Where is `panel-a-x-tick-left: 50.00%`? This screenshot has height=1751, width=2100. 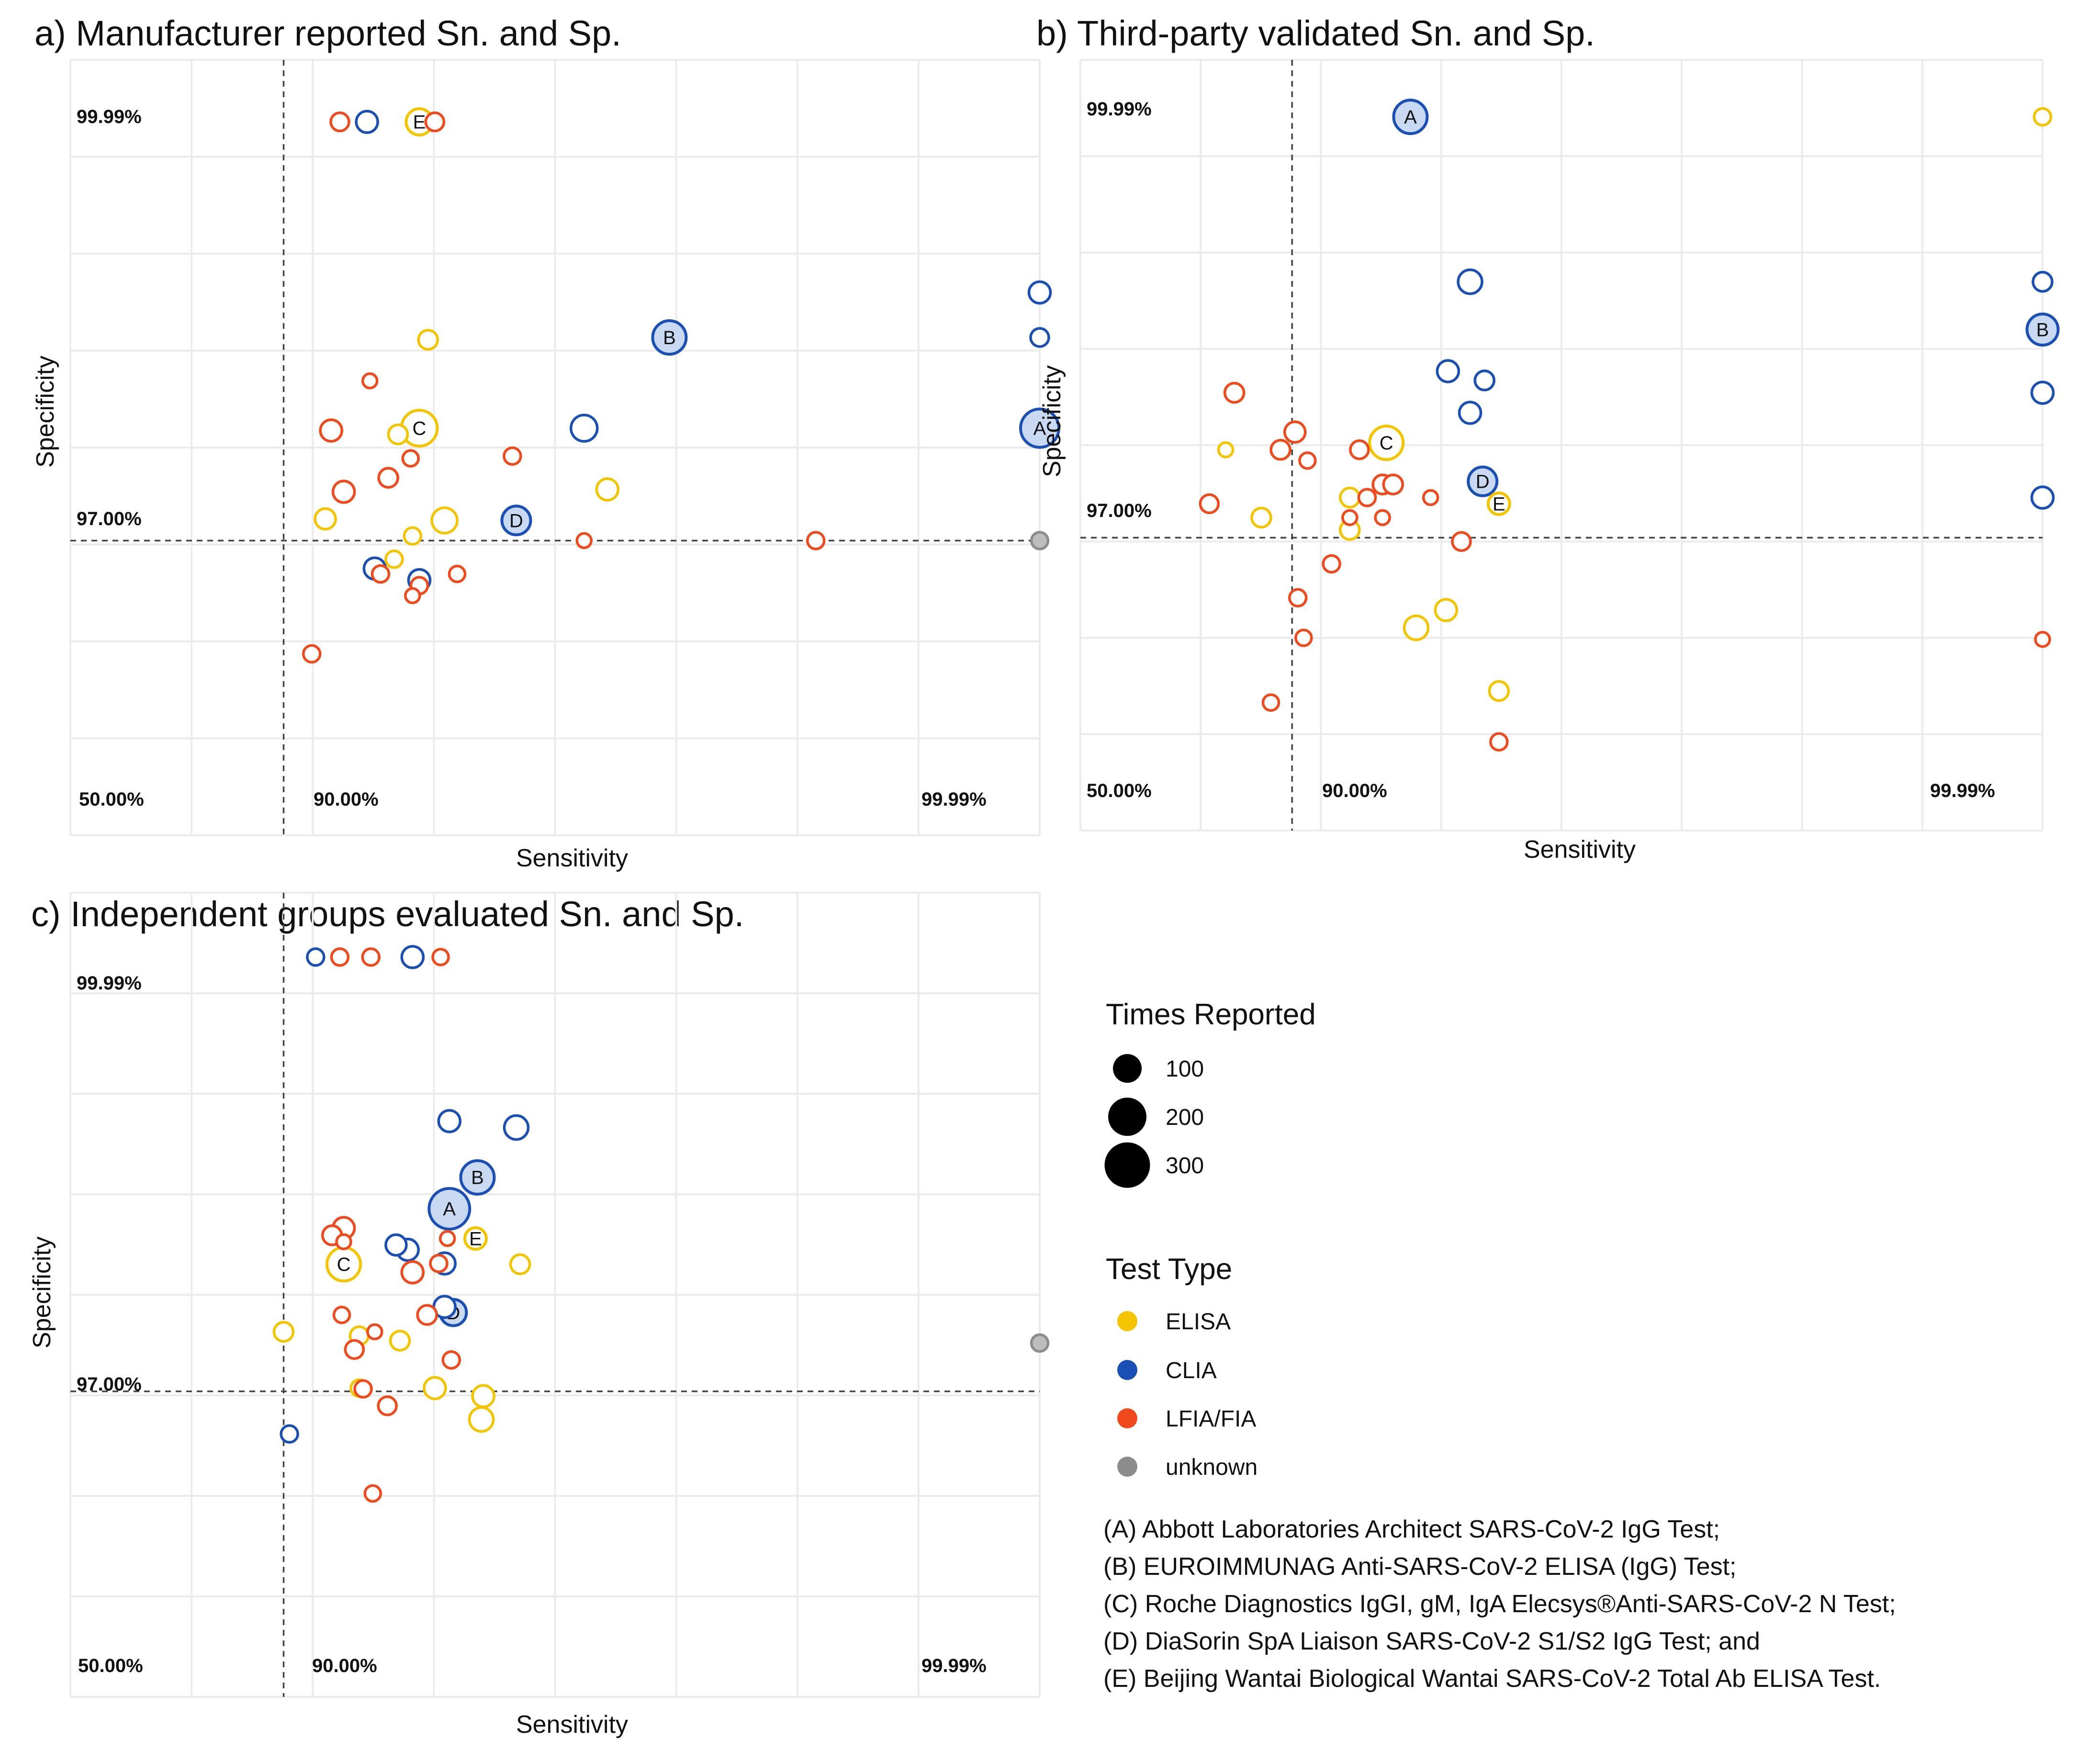
panel-a-x-tick-left: 50.00% is located at coordinates (111, 799).